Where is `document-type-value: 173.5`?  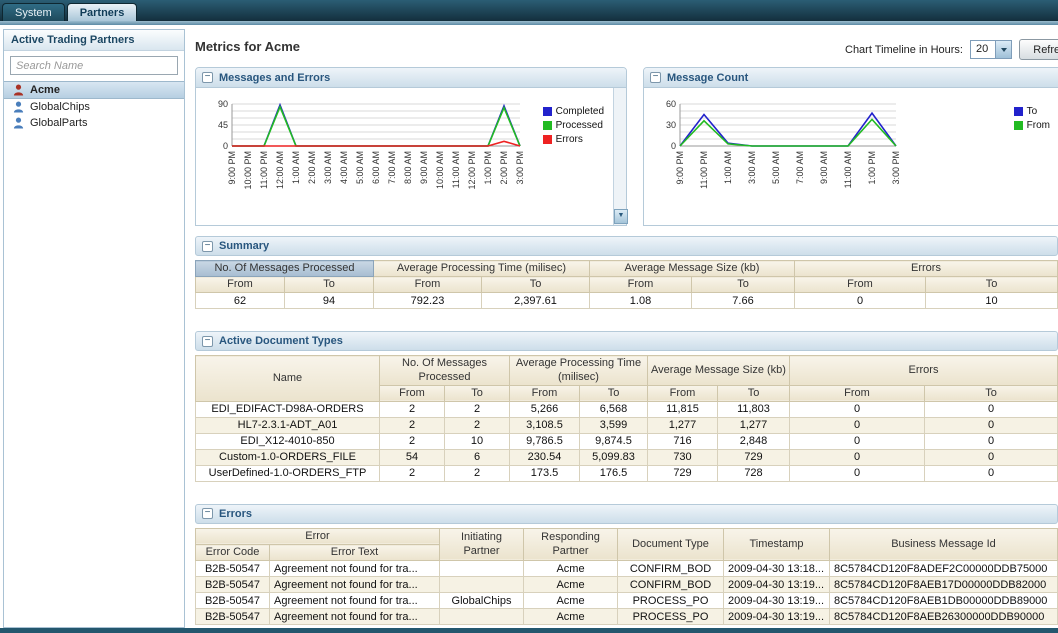
document-type-value: 173.5 is located at coordinates (544, 473).